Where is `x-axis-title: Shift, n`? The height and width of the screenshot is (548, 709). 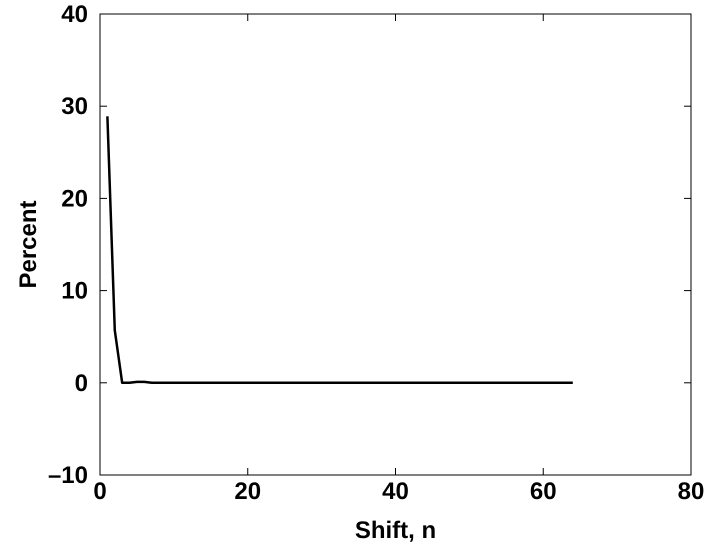 x-axis-title: Shift, n is located at coordinates (395, 530).